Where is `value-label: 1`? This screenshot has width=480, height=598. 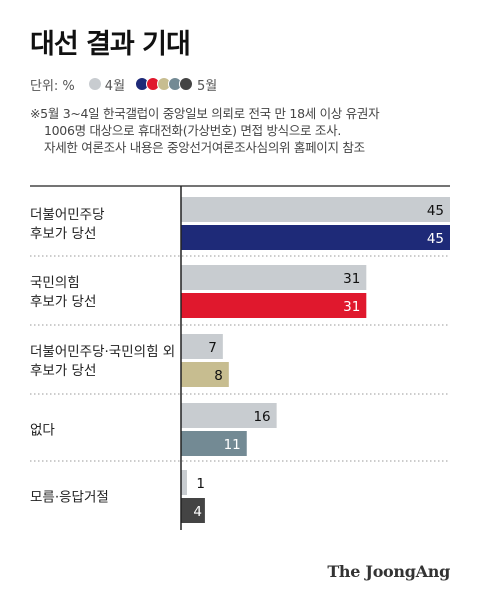
value-label: 1 is located at coordinates (200, 484).